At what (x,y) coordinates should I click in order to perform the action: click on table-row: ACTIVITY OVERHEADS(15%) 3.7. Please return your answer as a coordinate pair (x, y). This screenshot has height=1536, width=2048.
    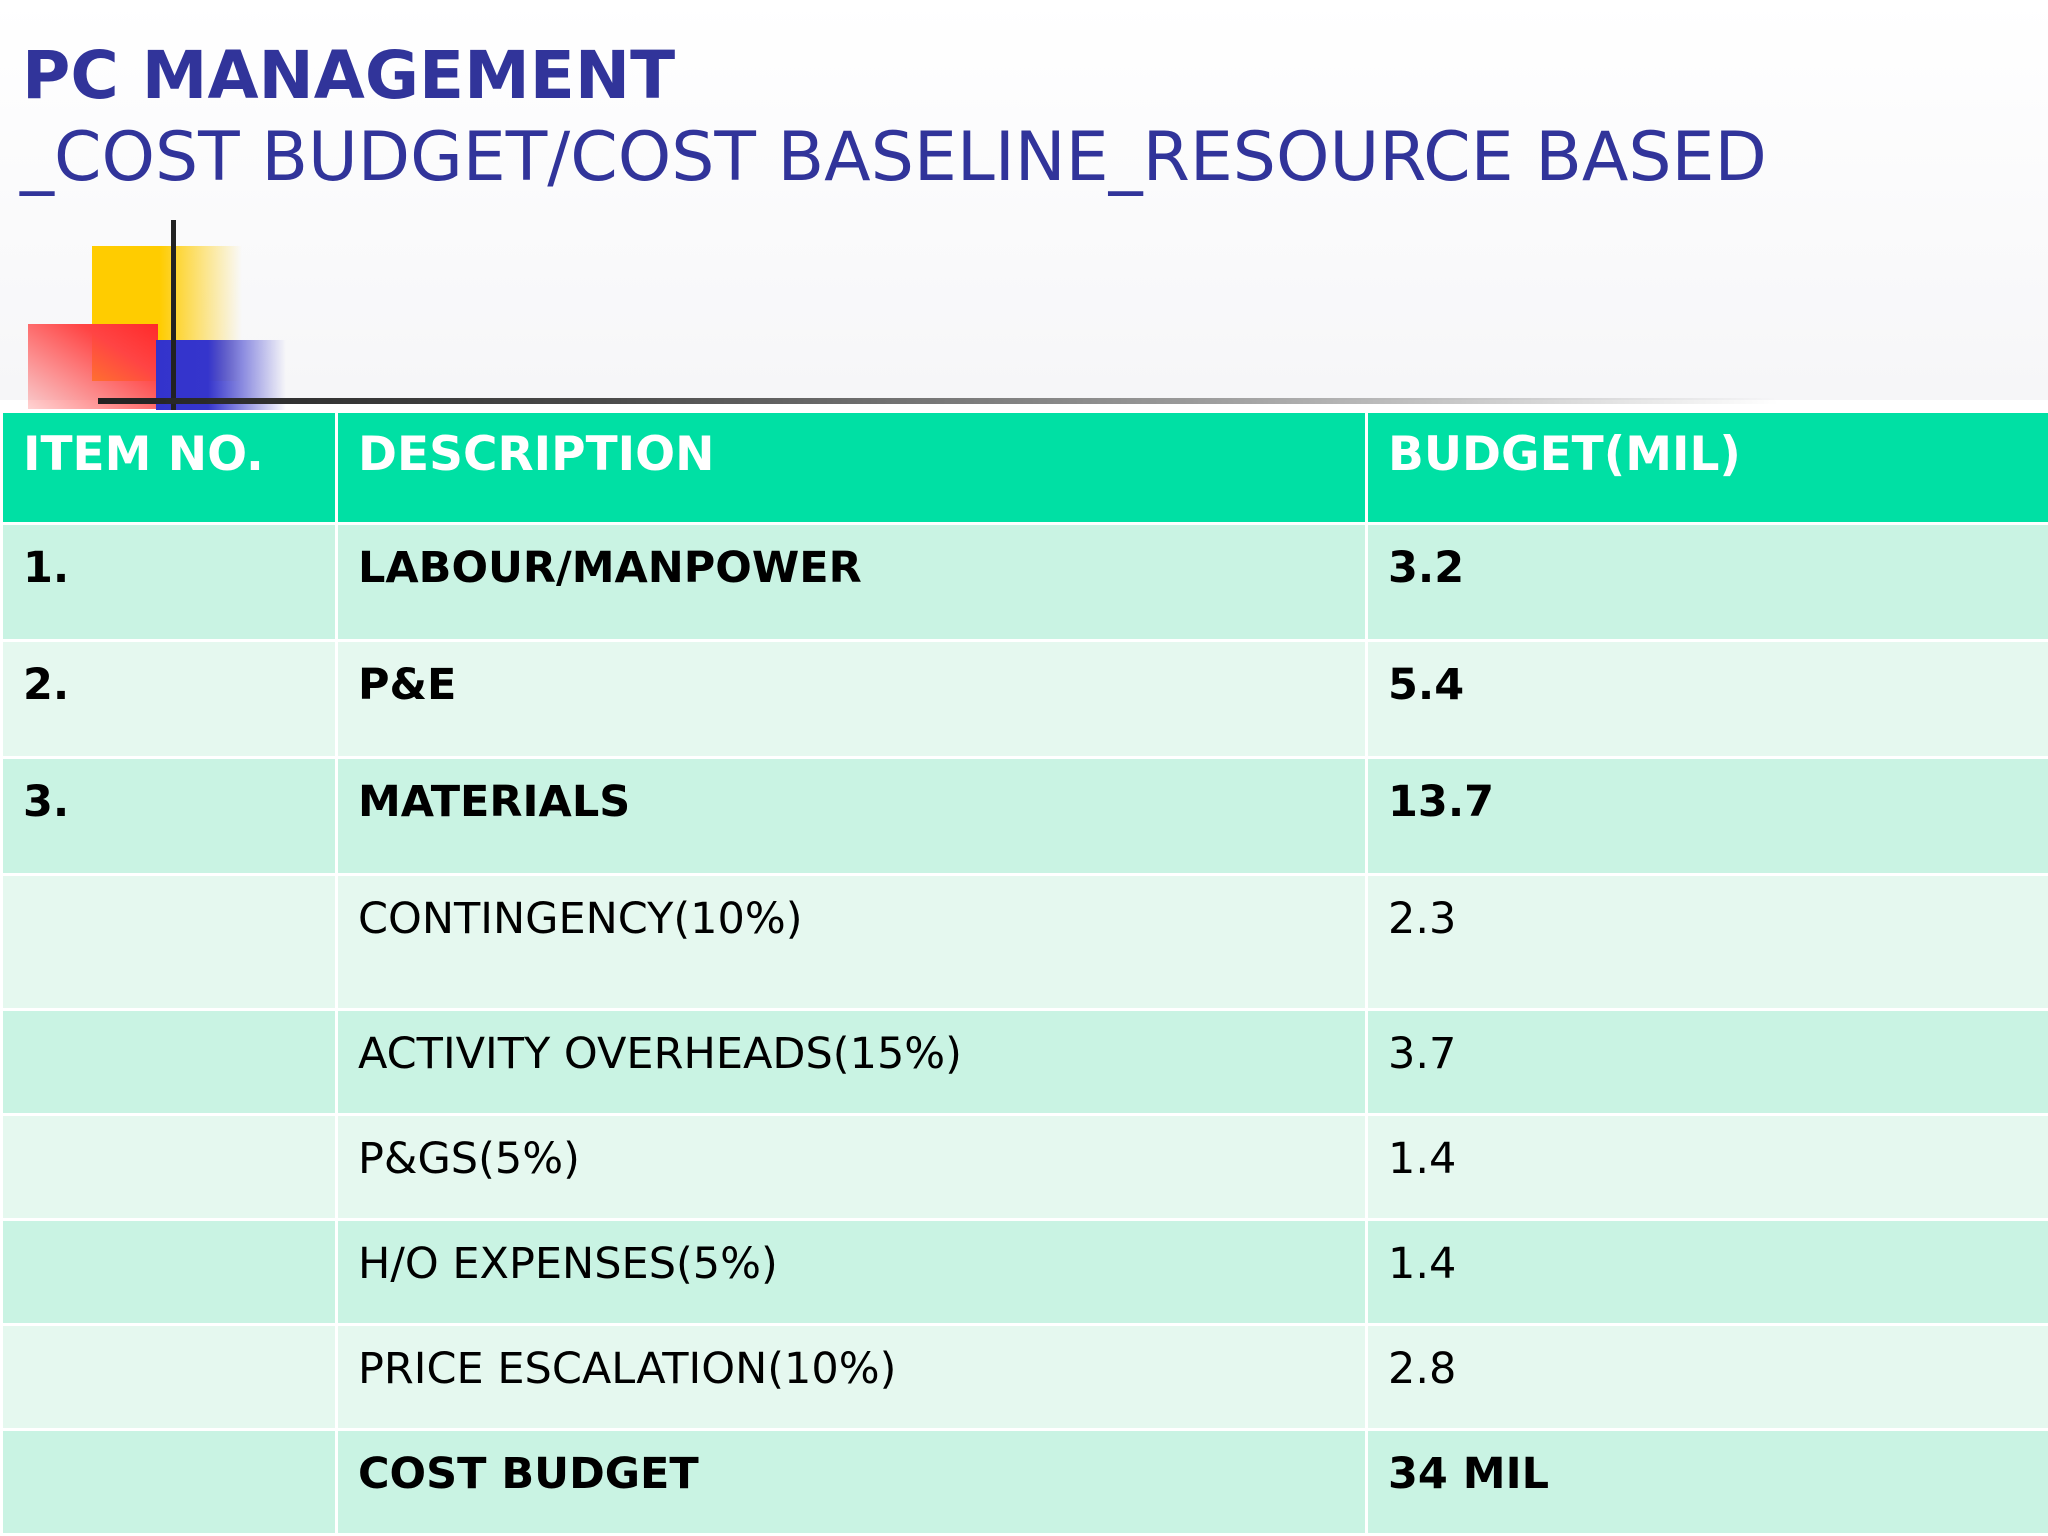
    Looking at the image, I should click on (1024, 1062).